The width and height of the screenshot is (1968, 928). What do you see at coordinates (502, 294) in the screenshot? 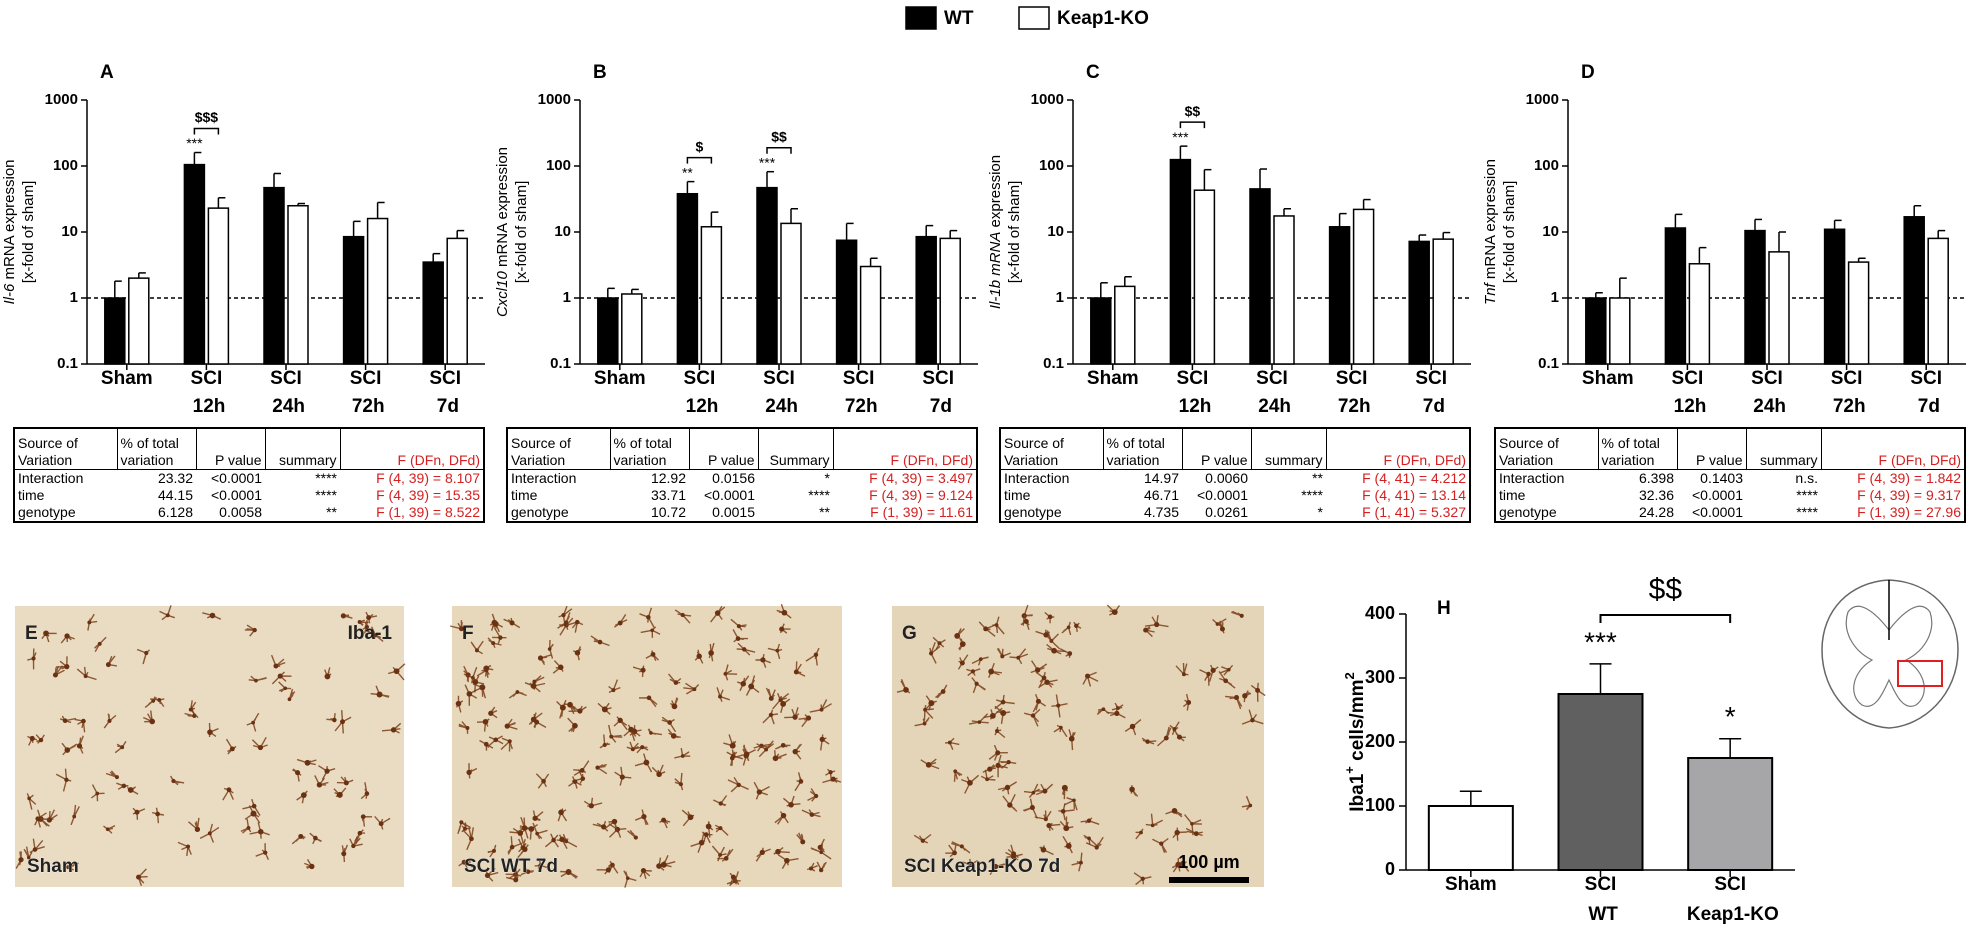
I see `y-axis-label-gene: Cxcl10` at bounding box center [502, 294].